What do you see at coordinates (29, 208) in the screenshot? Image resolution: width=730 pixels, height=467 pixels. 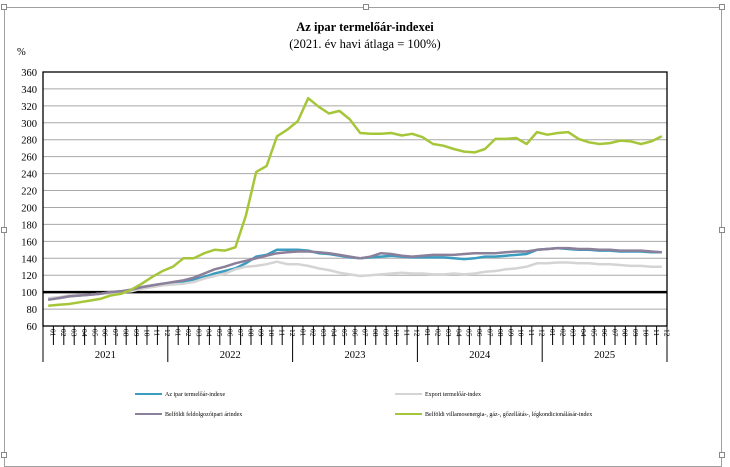 I see `y-tick-label: 200` at bounding box center [29, 208].